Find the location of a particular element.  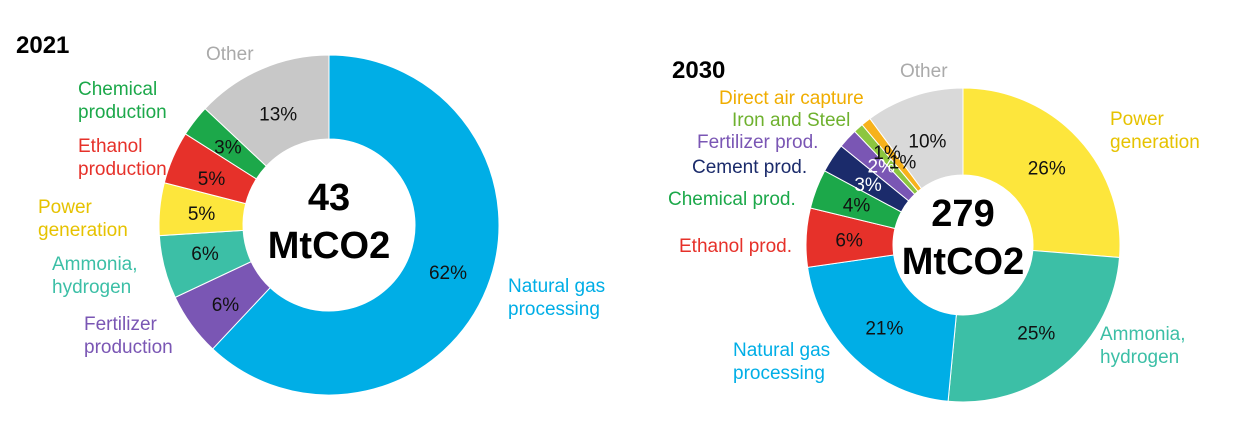

slice-2030-power-generation is located at coordinates (1041, 172).